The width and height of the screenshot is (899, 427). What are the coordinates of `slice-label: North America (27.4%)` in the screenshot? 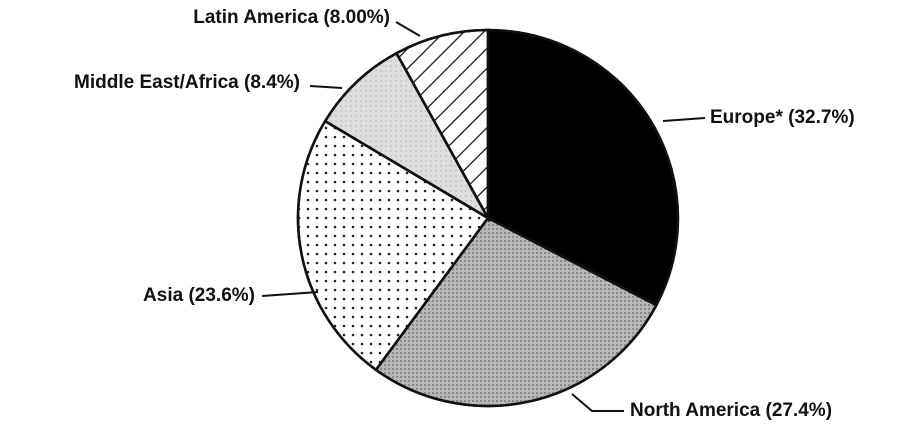 It's located at (731, 410).